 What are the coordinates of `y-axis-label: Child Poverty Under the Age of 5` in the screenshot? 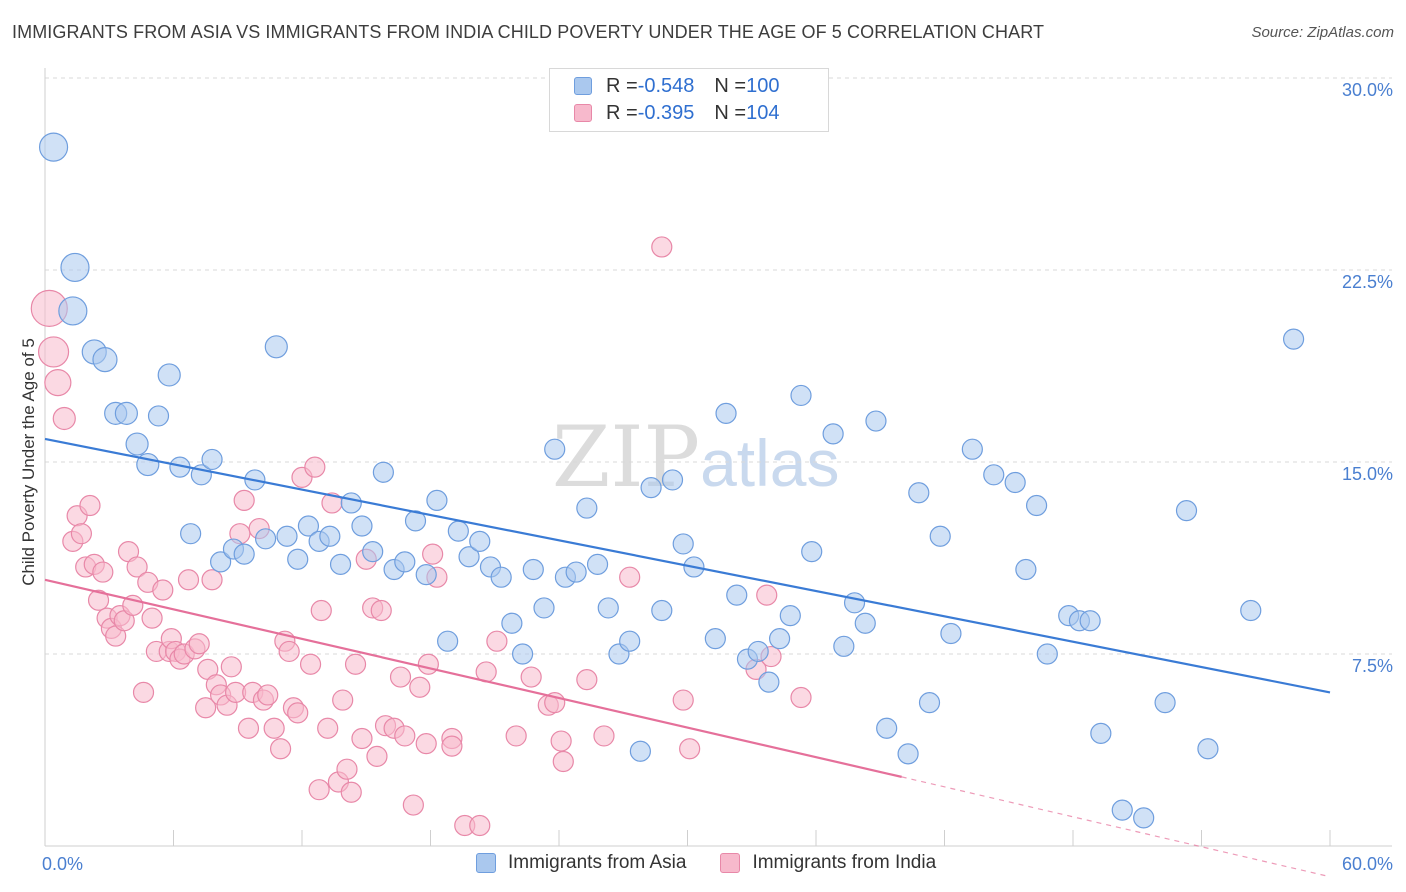 It's located at (28, 462).